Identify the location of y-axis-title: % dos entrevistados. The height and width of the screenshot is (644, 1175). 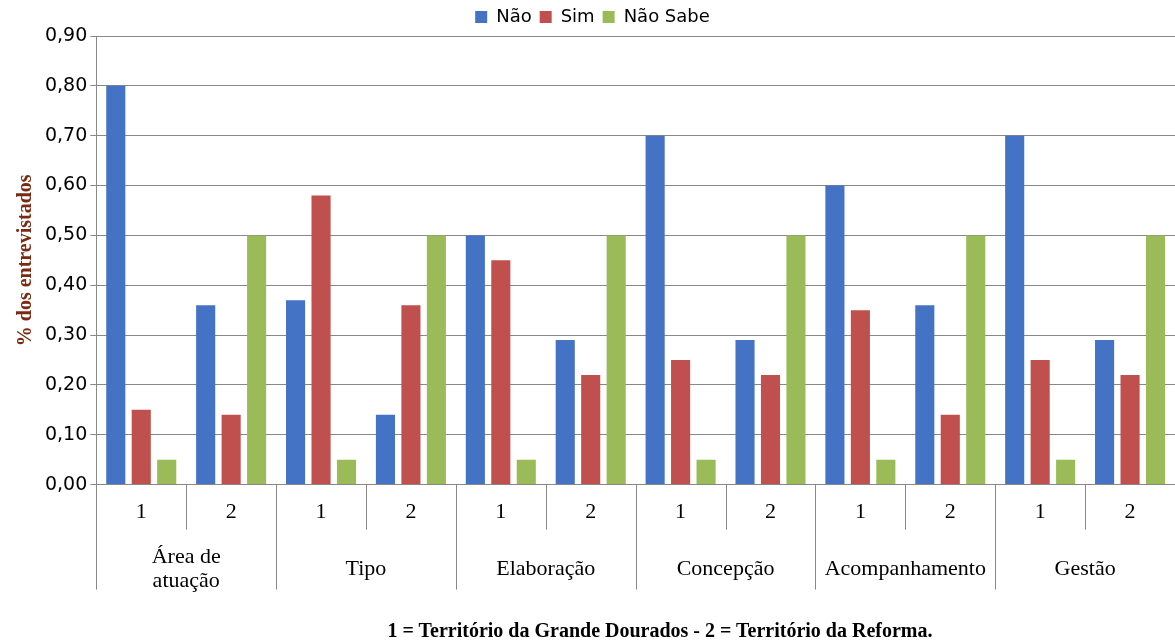
(24, 260).